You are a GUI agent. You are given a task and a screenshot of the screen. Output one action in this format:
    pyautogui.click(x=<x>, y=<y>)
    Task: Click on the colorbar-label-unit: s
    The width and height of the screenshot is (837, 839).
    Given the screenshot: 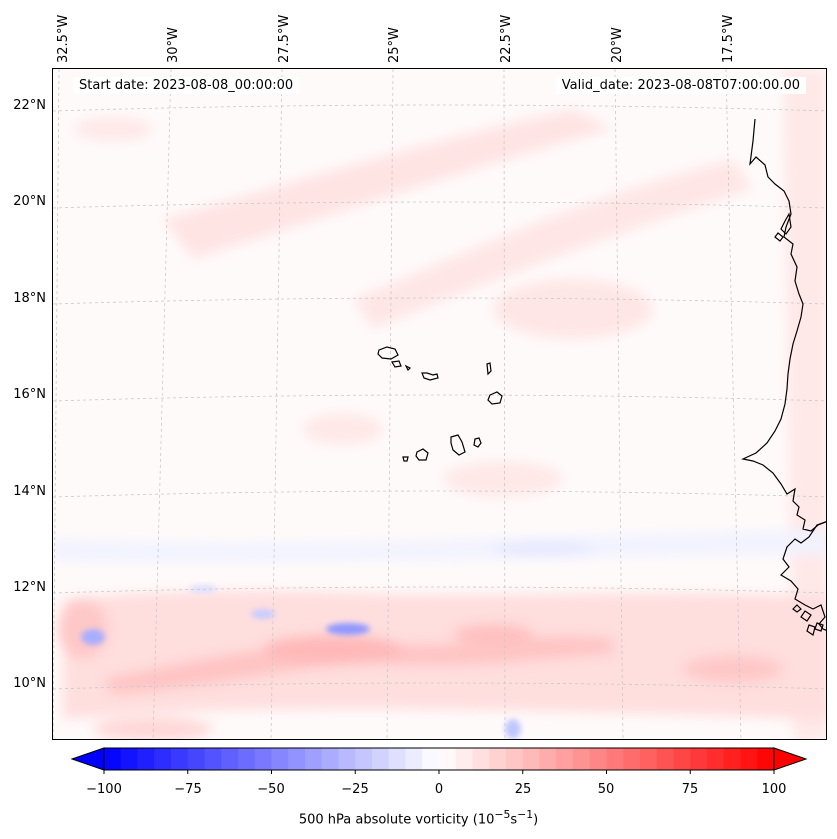 What is the action you would take?
    pyautogui.click(x=514, y=820)
    